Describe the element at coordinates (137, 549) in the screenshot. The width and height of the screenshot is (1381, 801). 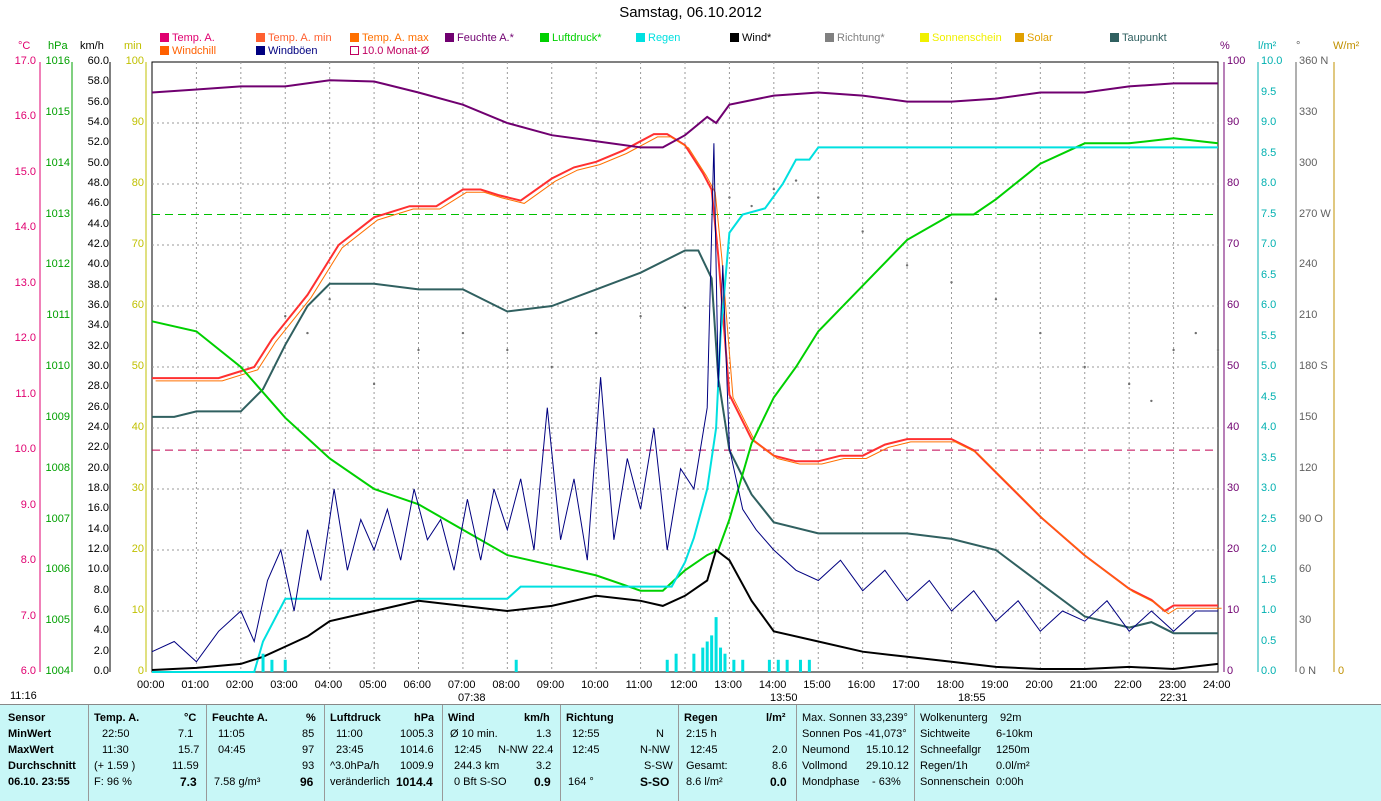
I see `tick-label: 20` at that location.